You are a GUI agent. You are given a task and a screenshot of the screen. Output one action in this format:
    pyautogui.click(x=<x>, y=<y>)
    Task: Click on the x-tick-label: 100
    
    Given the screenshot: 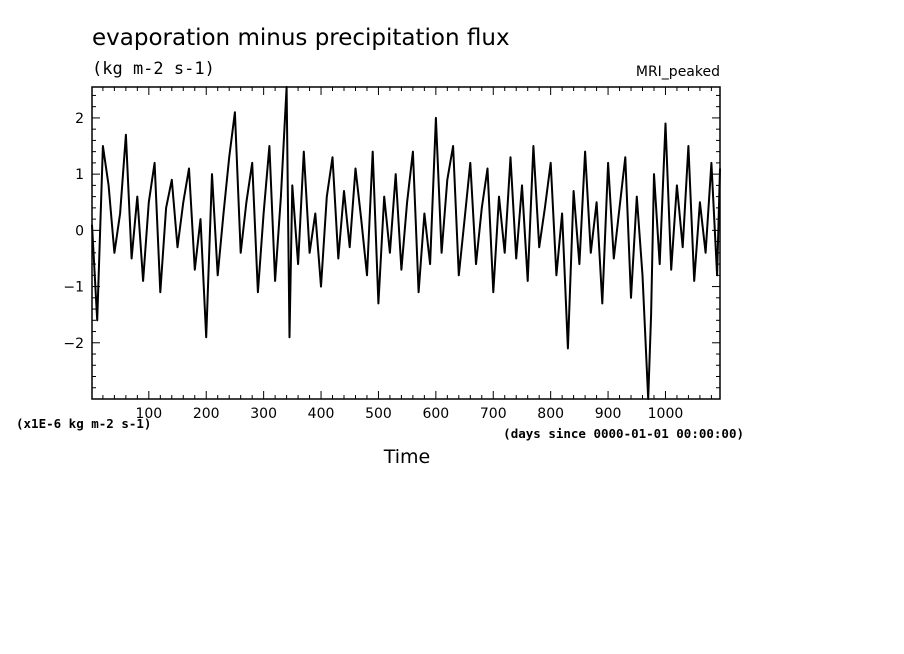 What is the action you would take?
    pyautogui.click(x=148, y=414)
    